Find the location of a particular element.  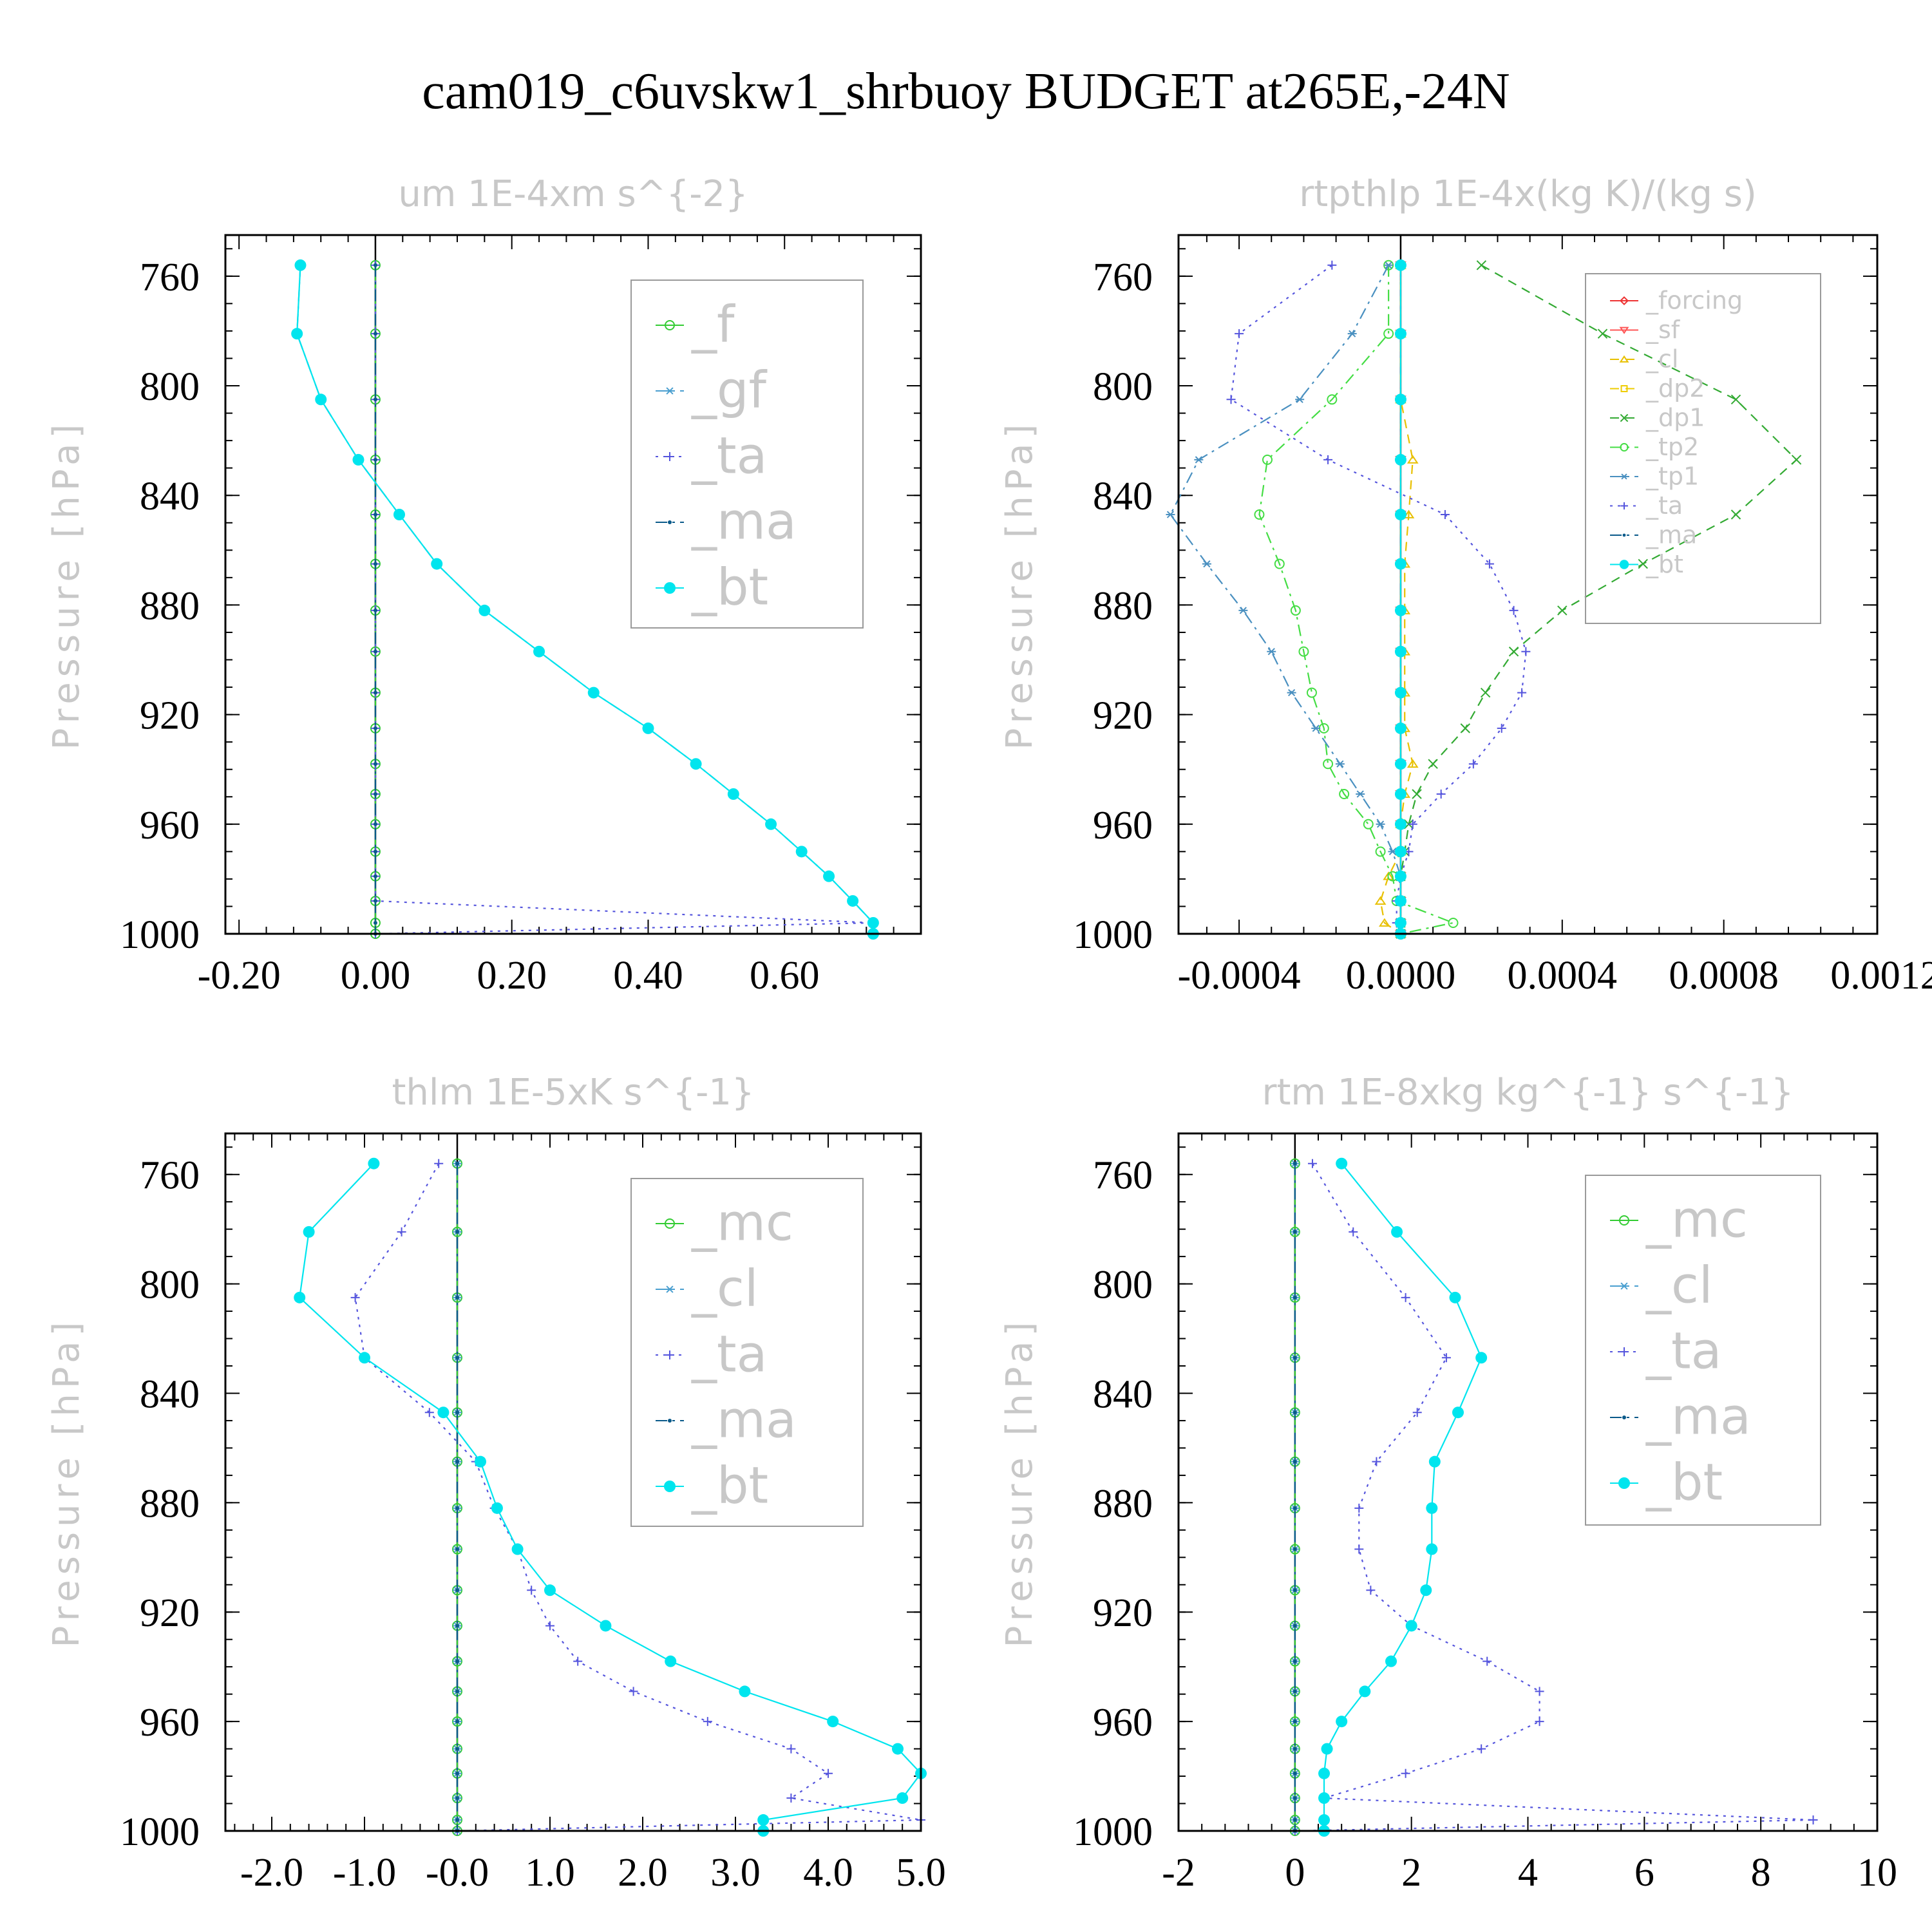

series-ta is located at coordinates (1378, 599).